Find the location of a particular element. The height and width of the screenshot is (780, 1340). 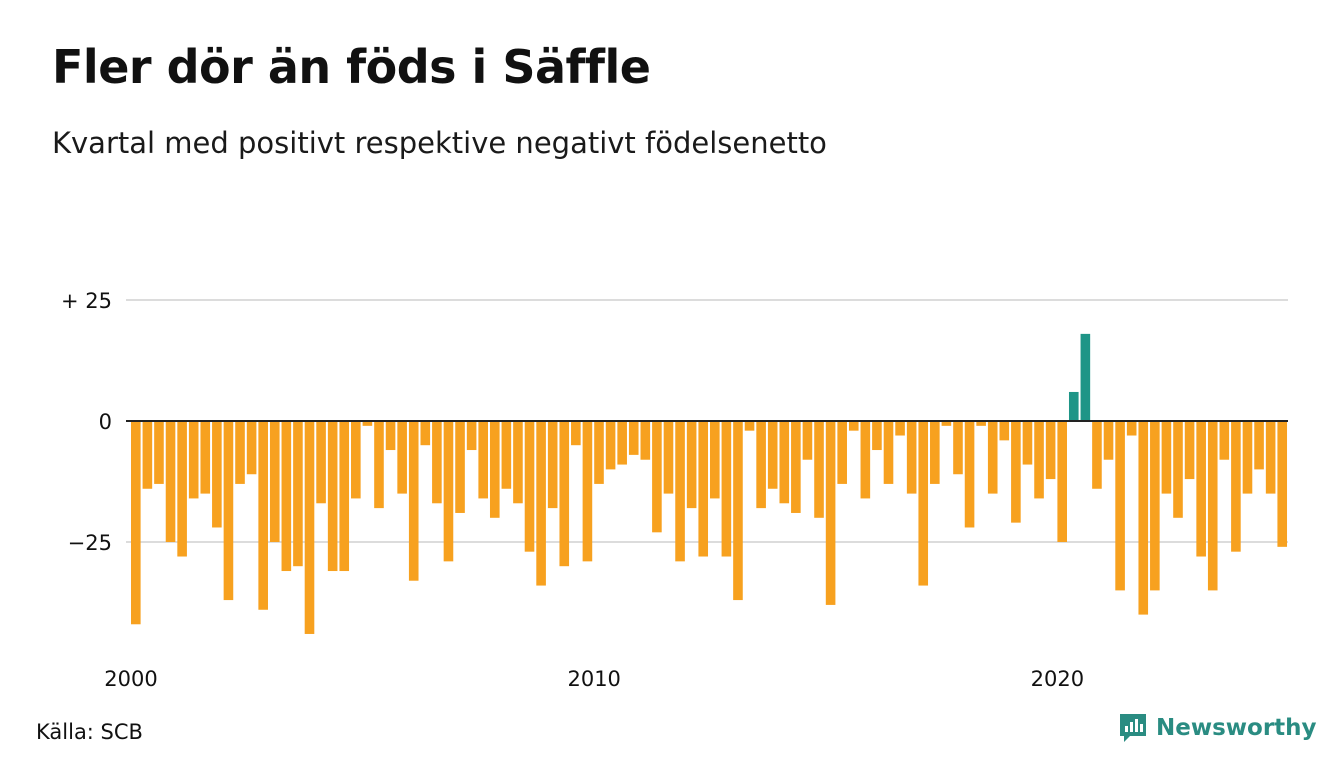

y-tick-label: + 25 is located at coordinates (86, 301).